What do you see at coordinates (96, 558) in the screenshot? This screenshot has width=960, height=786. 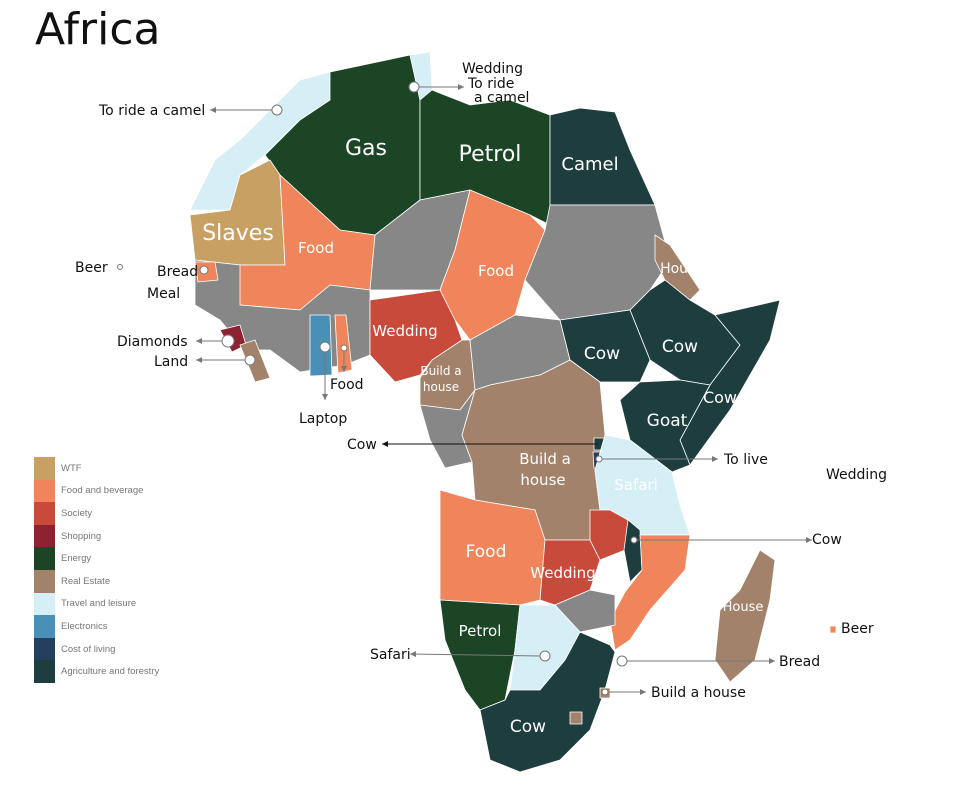 I see `legend-item: Energy` at bounding box center [96, 558].